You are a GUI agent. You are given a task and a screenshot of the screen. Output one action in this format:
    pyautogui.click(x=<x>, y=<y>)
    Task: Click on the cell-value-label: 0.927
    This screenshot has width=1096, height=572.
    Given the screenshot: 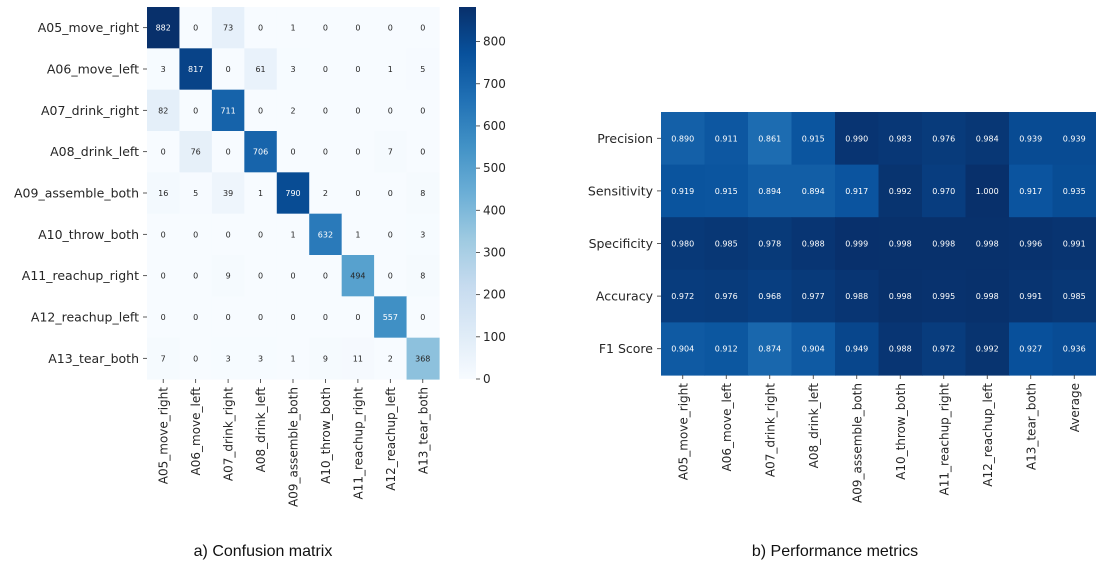 What is the action you would take?
    pyautogui.click(x=1030, y=349)
    